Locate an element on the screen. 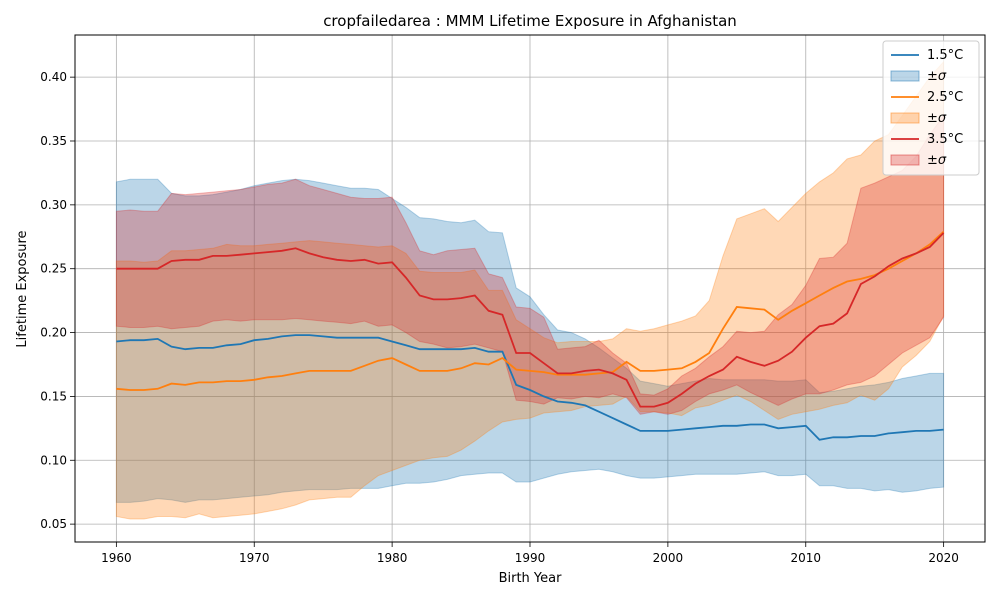 The image size is (1000, 600). x-tick-label: 1980 is located at coordinates (392, 558).